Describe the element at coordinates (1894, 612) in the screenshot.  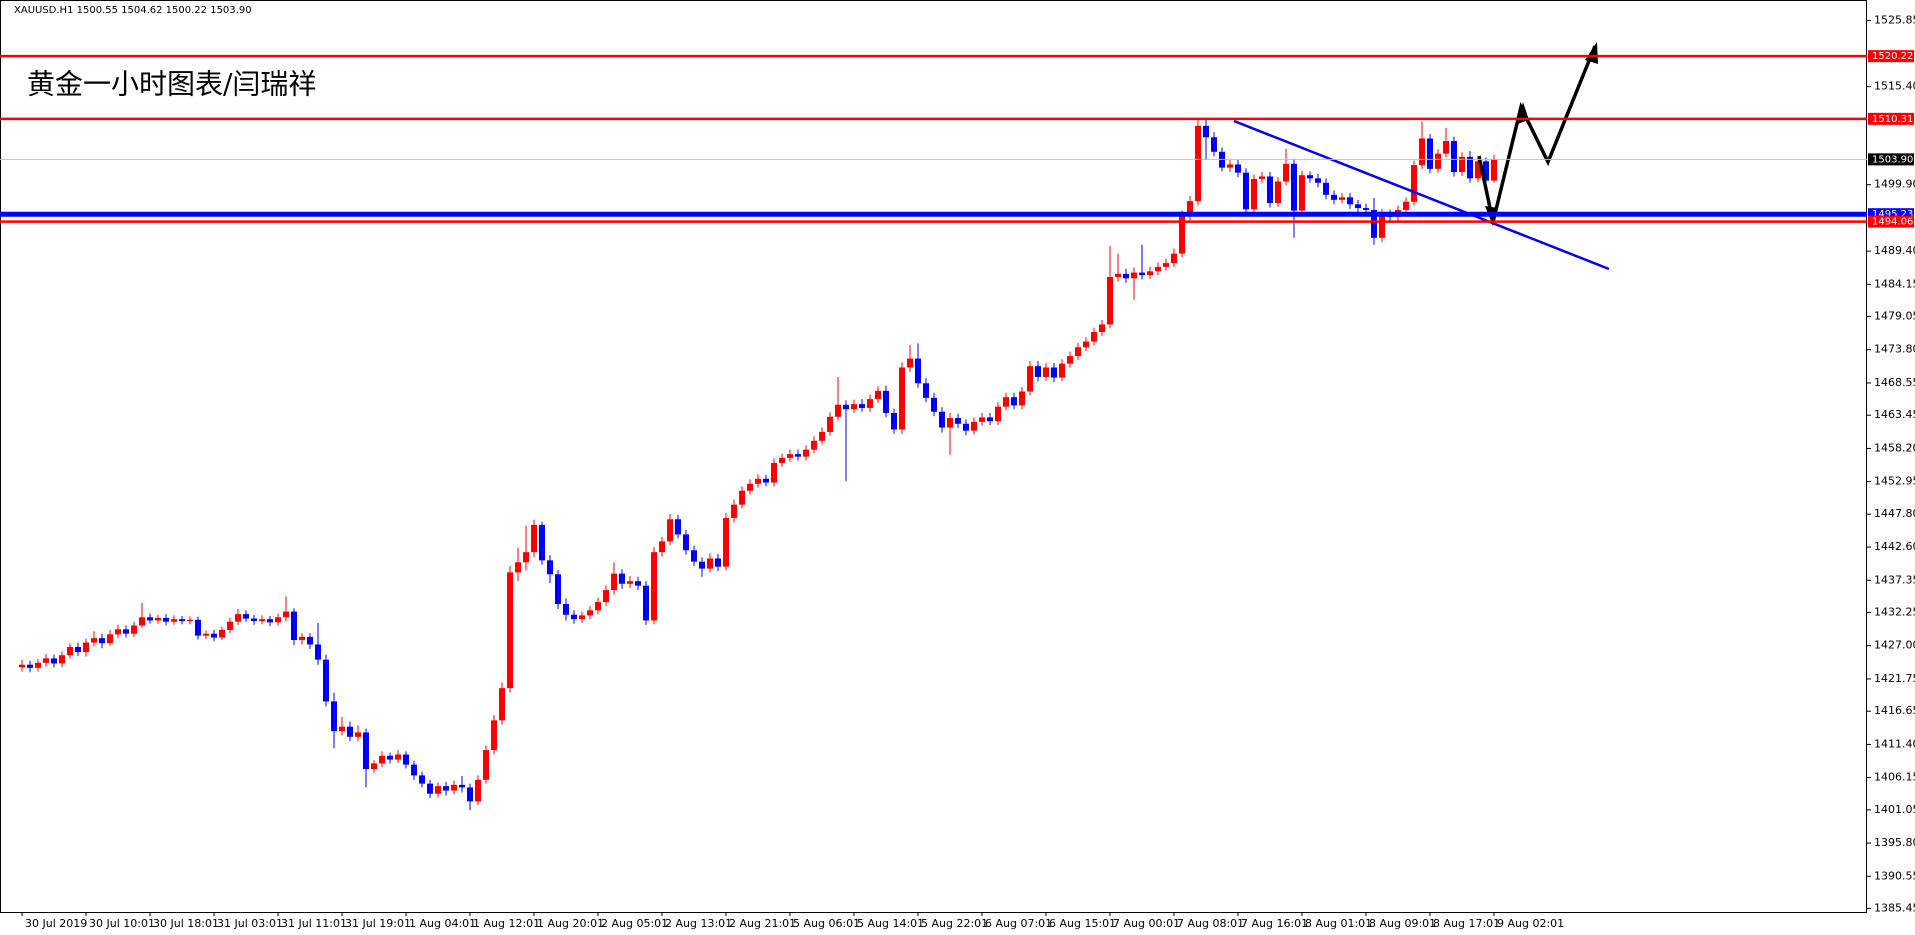
I see `y-tick-label: 1432.25` at that location.